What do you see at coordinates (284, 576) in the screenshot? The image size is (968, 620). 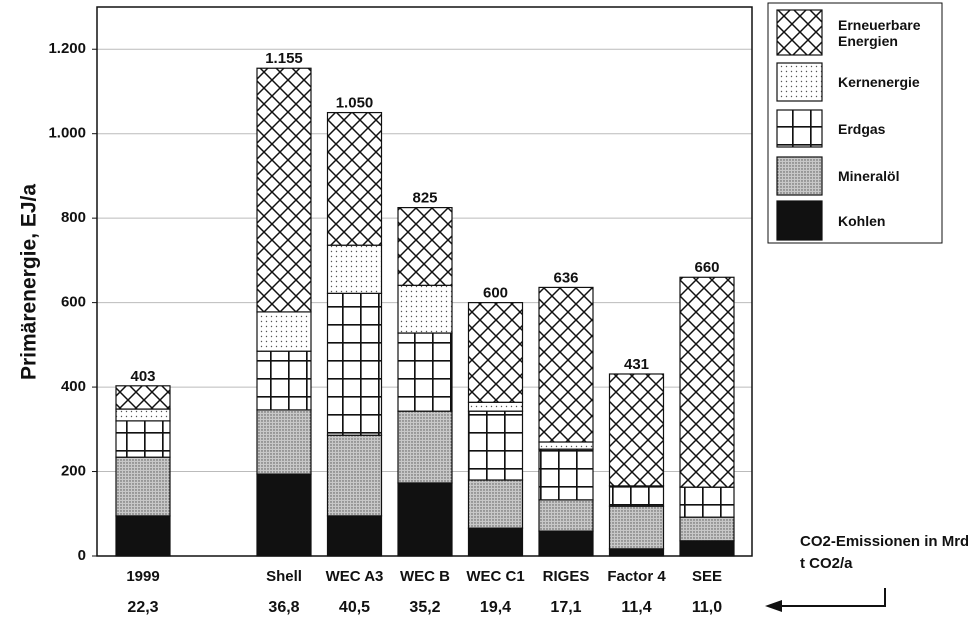 I see `x-tick-label: Shell` at bounding box center [284, 576].